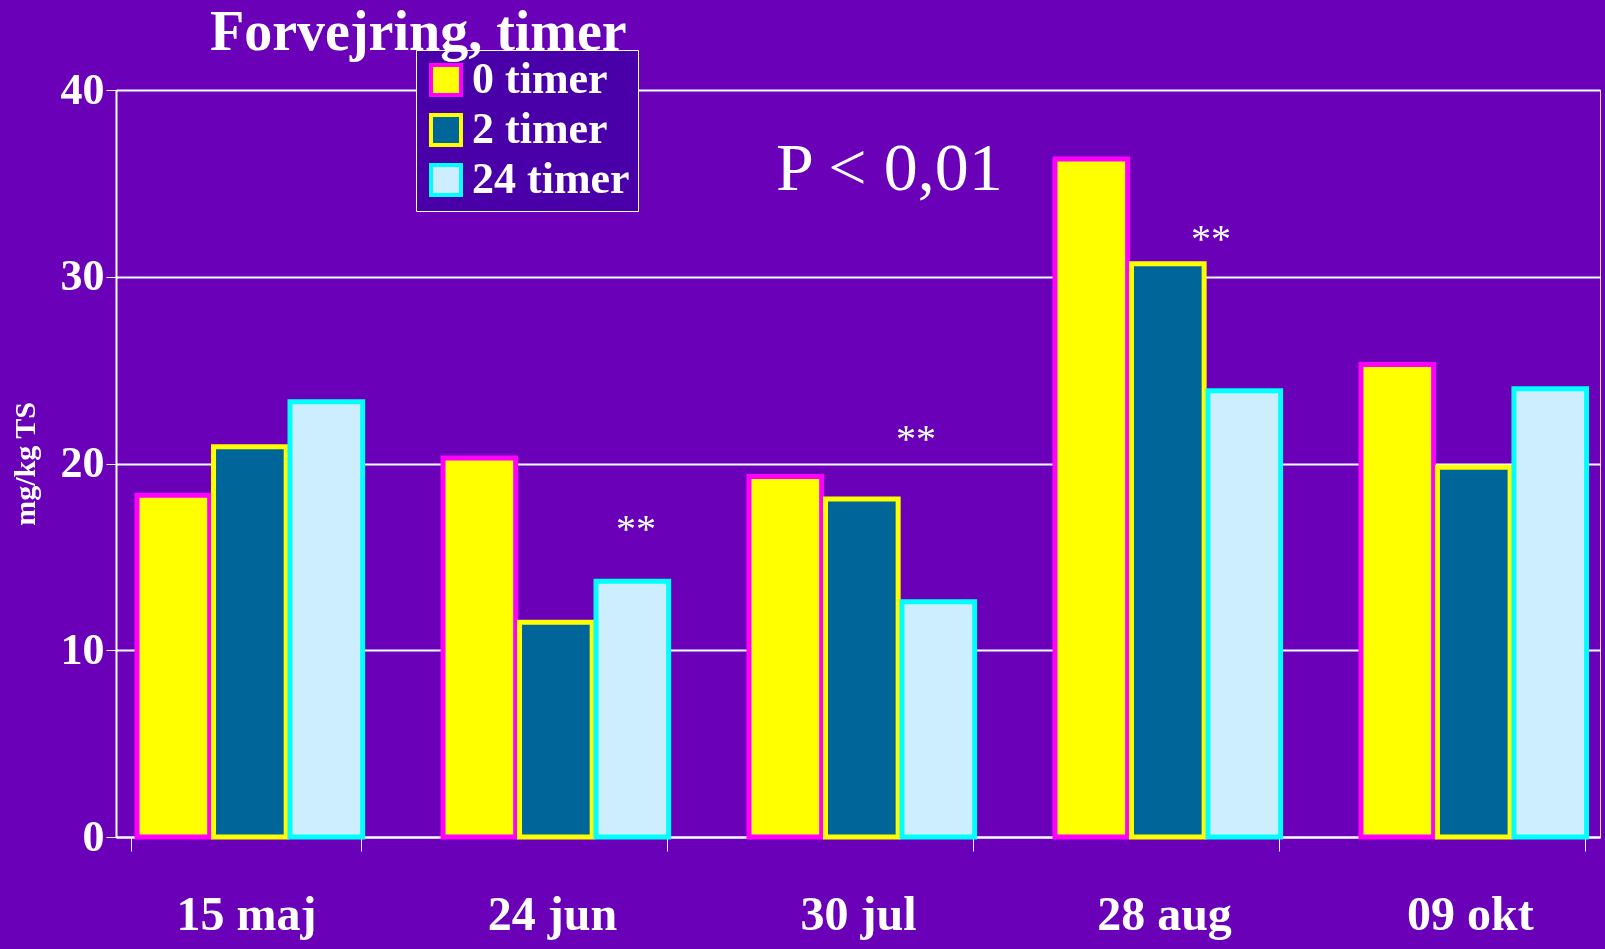 Image resolution: width=1605 pixels, height=949 pixels. Describe the element at coordinates (1164, 913) in the screenshot. I see `x-tick-label: 28 aug` at that location.